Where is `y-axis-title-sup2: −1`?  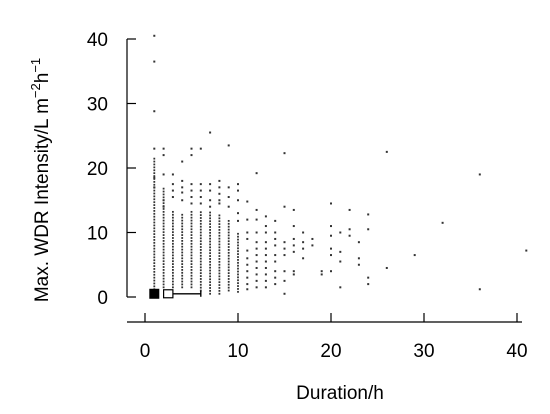 y-axis-title-sup2: −1 is located at coordinates (35, 65).